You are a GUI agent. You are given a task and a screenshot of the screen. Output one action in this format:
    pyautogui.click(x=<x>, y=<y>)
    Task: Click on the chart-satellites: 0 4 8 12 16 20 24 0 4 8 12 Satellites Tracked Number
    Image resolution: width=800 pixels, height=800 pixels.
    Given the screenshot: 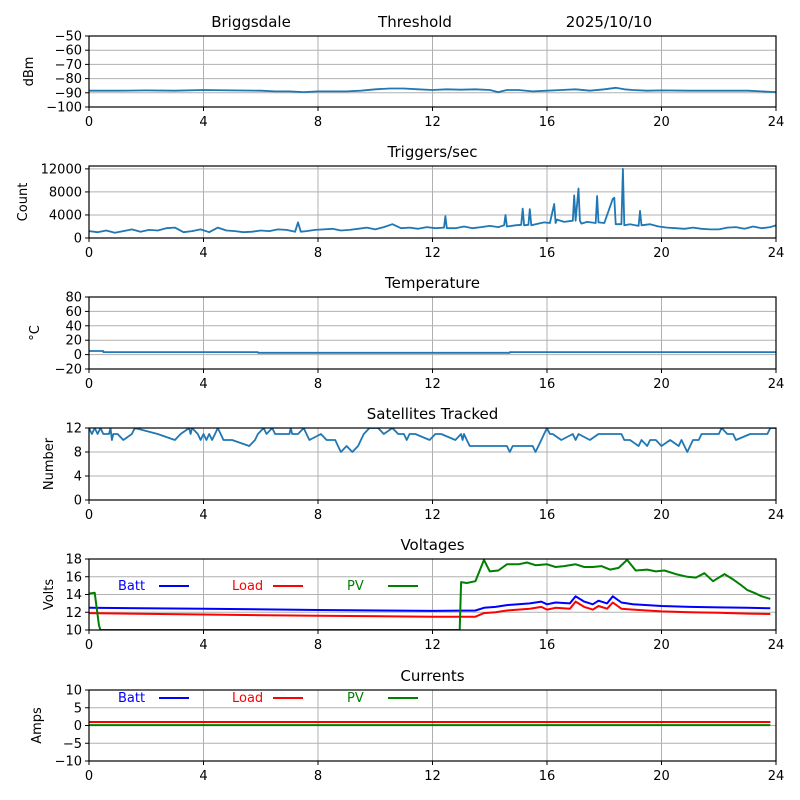 What is the action you would take?
    pyautogui.click(x=413, y=464)
    